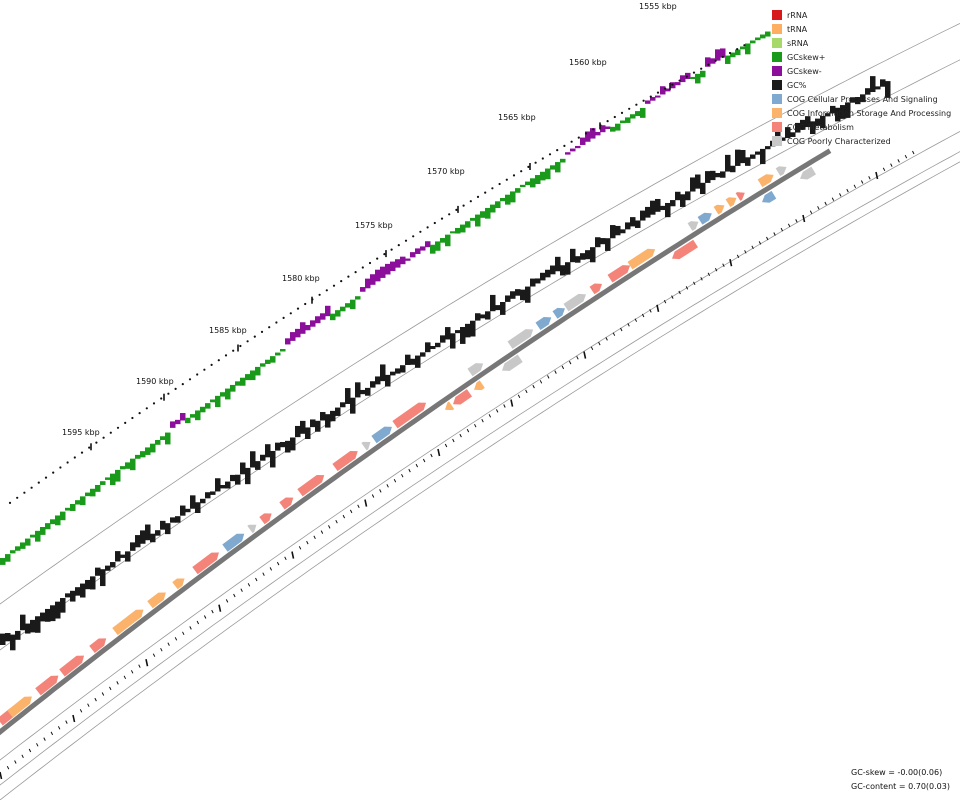  Describe the element at coordinates (861, 127) in the screenshot. I see `legend-item-cog-metabolism: COG Metabolism` at that location.